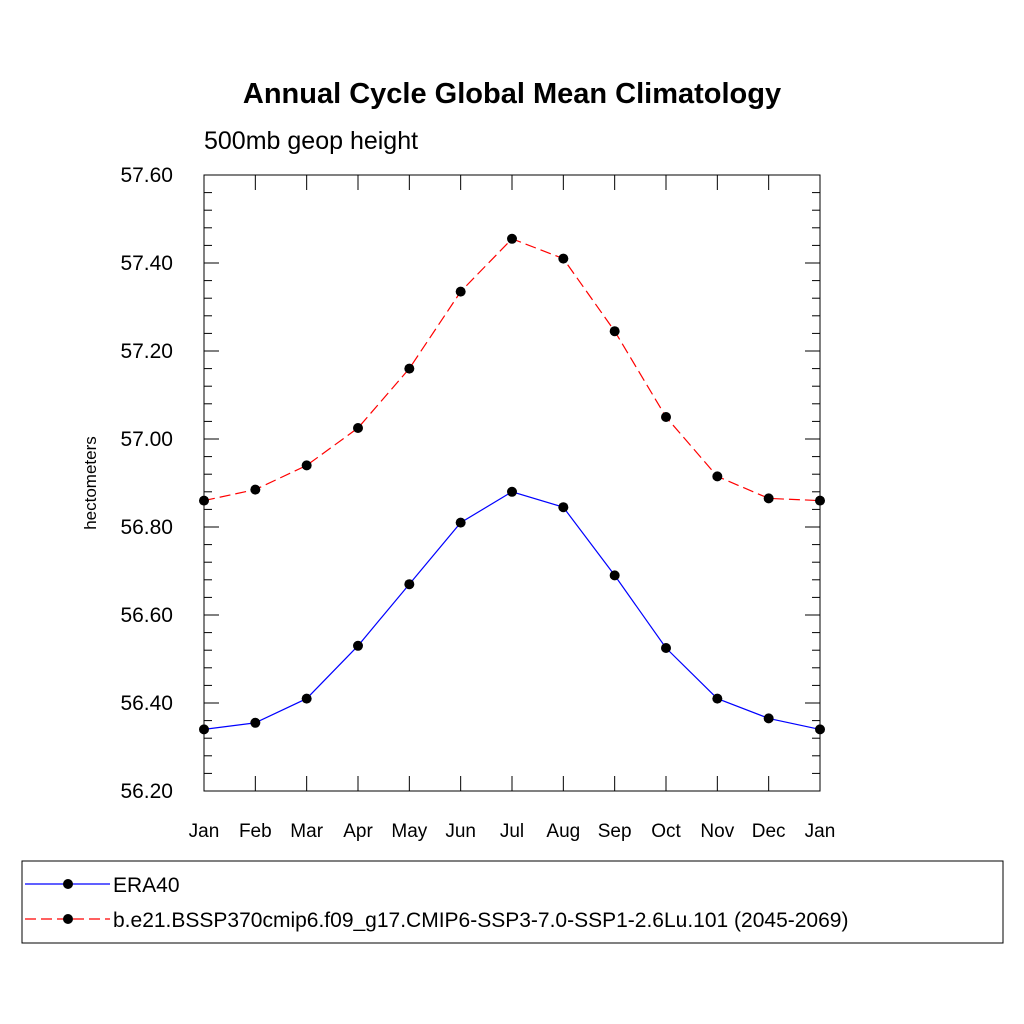 The image size is (1024, 1024). What do you see at coordinates (306, 831) in the screenshot?
I see `x-tick-label: Mar` at bounding box center [306, 831].